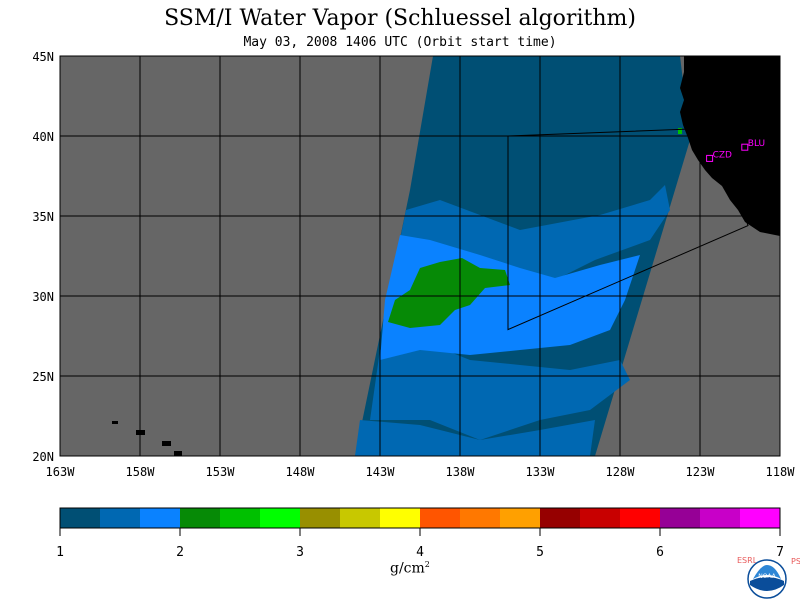 This screenshot has width=800, height=600. I want to click on lon-tick-label: 163W, so click(61, 472).